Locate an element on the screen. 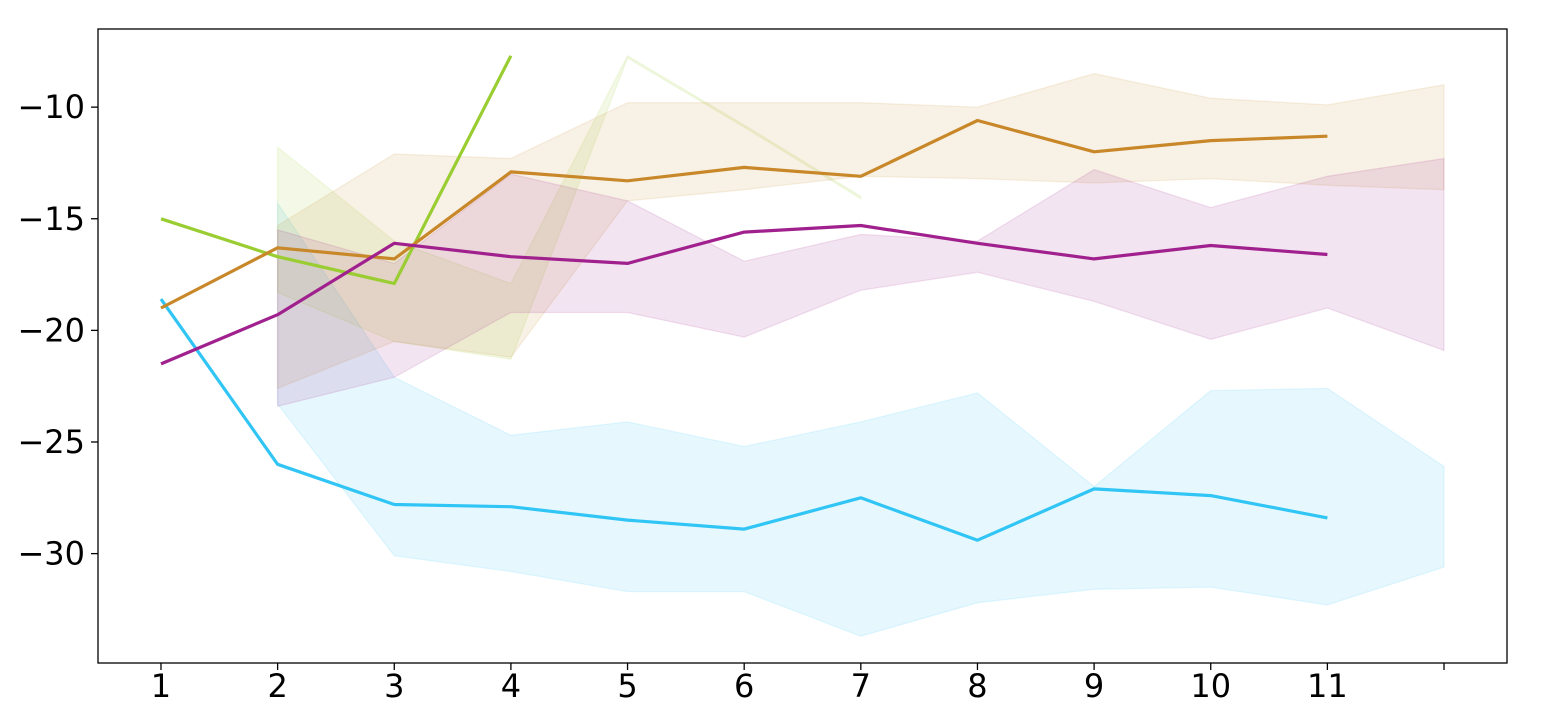 This screenshot has width=1556, height=719. x-axis: 1 2 3 4 5 6 7 8 9 10 11 is located at coordinates (798, 684).